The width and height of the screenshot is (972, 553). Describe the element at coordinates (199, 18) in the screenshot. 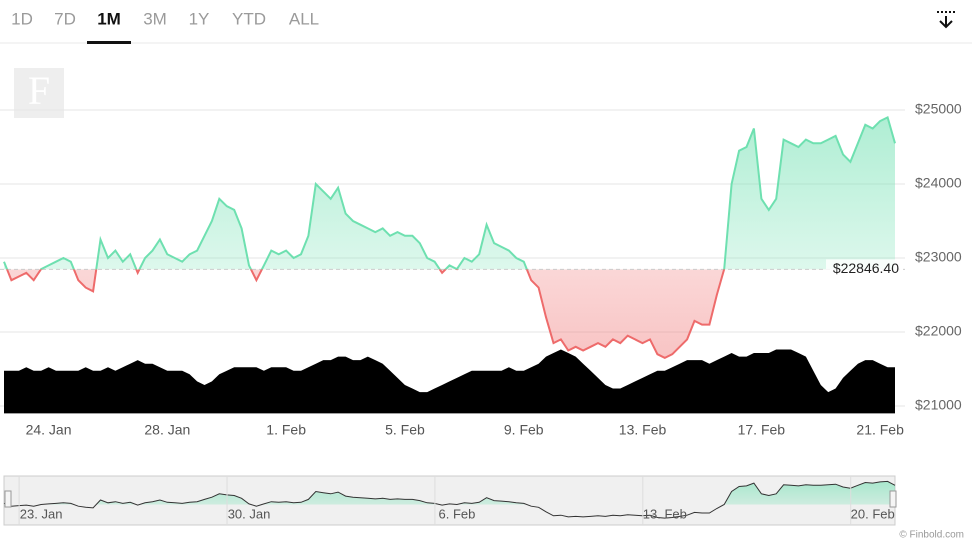

I see `tab: 1Y` at that location.